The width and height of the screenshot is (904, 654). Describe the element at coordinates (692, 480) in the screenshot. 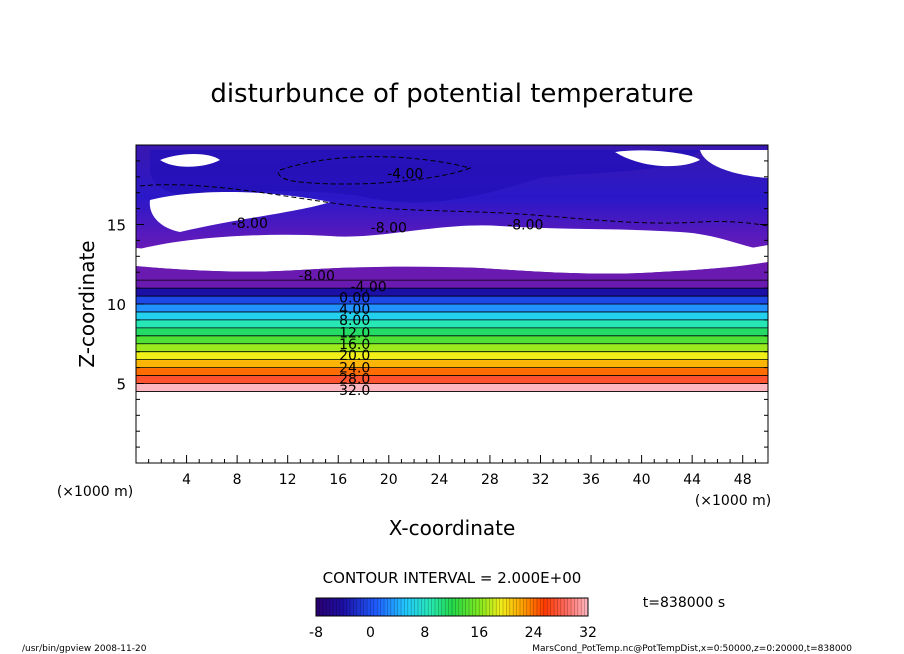

I see `x-tick-label: 44` at that location.